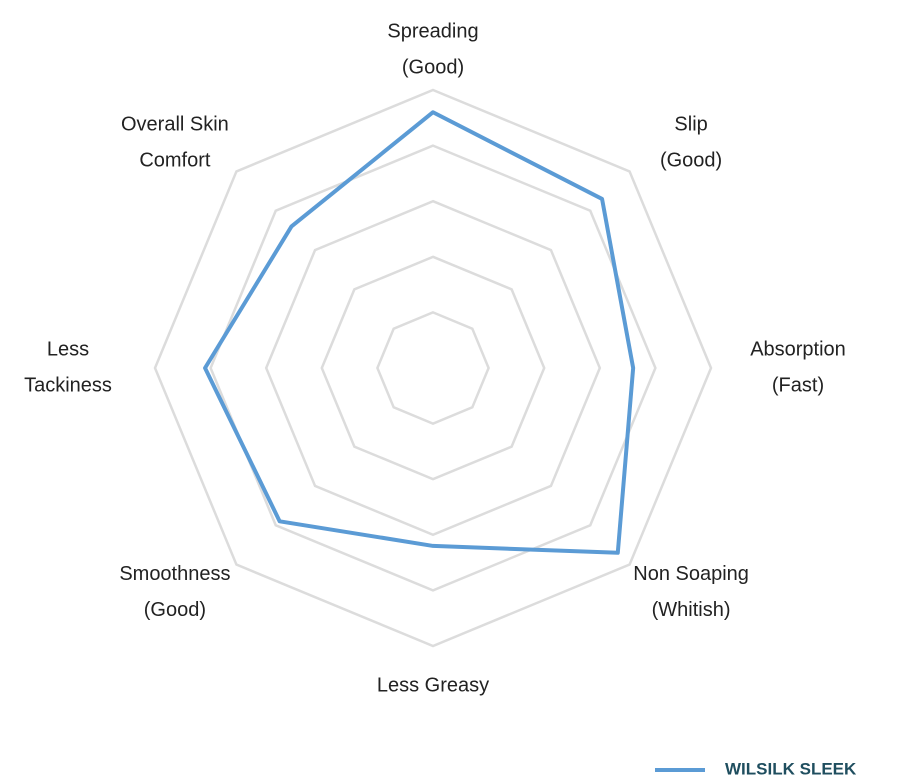 This screenshot has width=900, height=782. What do you see at coordinates (691, 574) in the screenshot?
I see `axis-label: Non Soaping` at bounding box center [691, 574].